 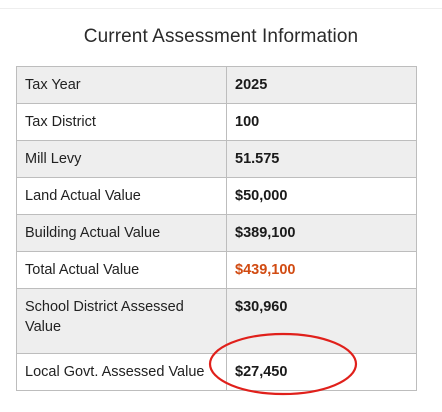 What do you see at coordinates (321, 85) in the screenshot?
I see `tax-year-value: 2025` at bounding box center [321, 85].